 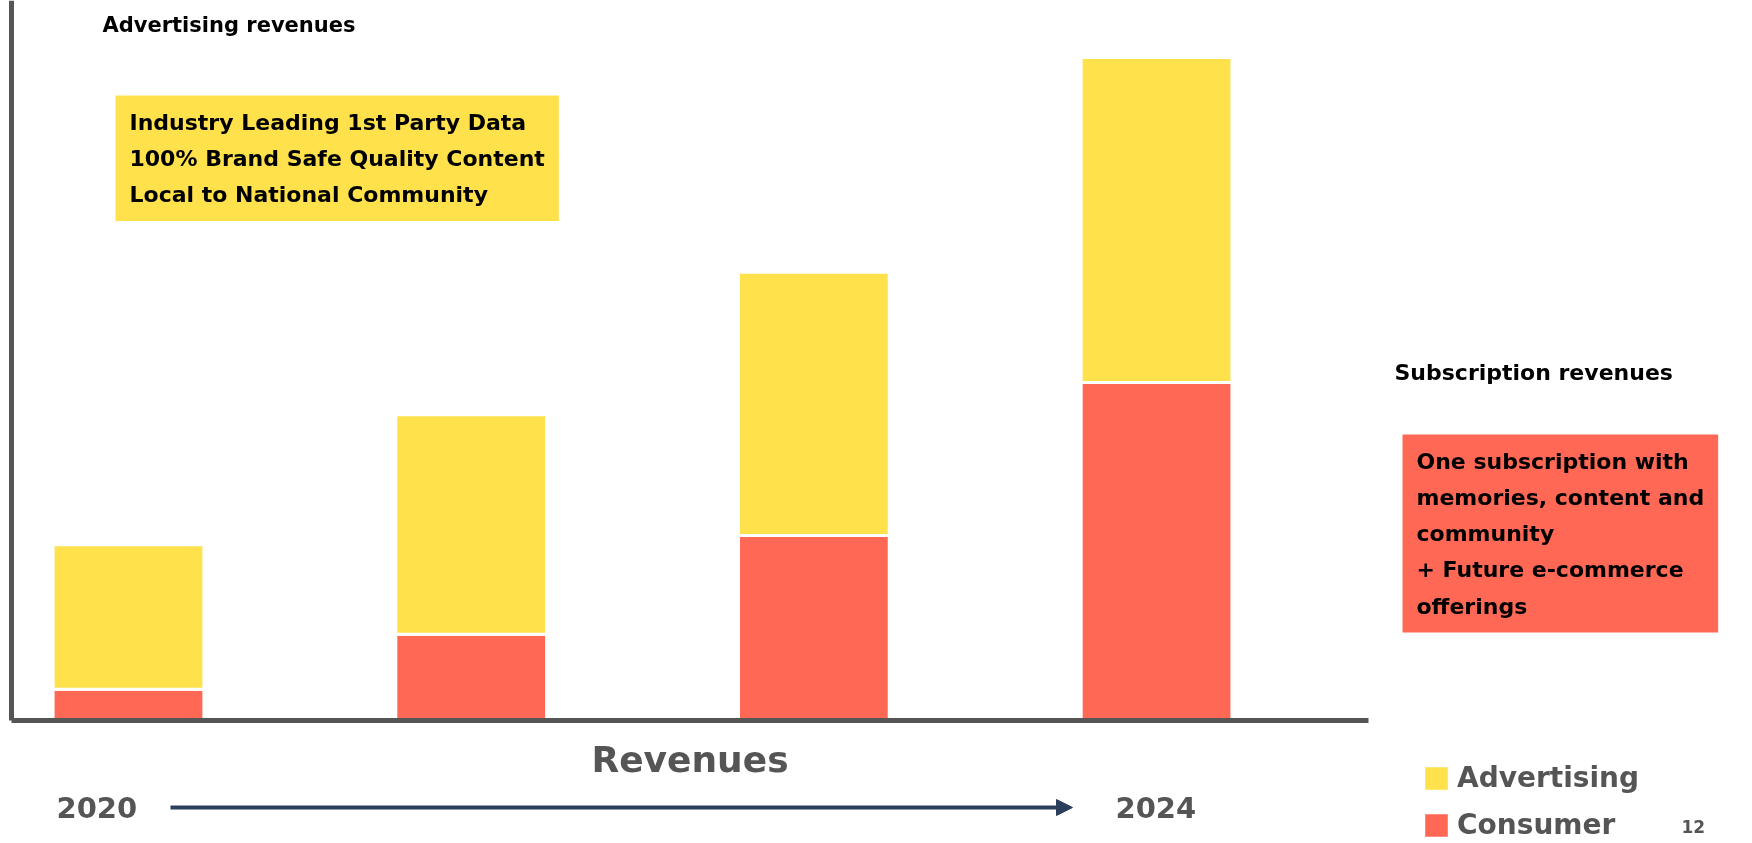 What do you see at coordinates (1536, 824) in the screenshot?
I see `legend-label: Consumer` at bounding box center [1536, 824].